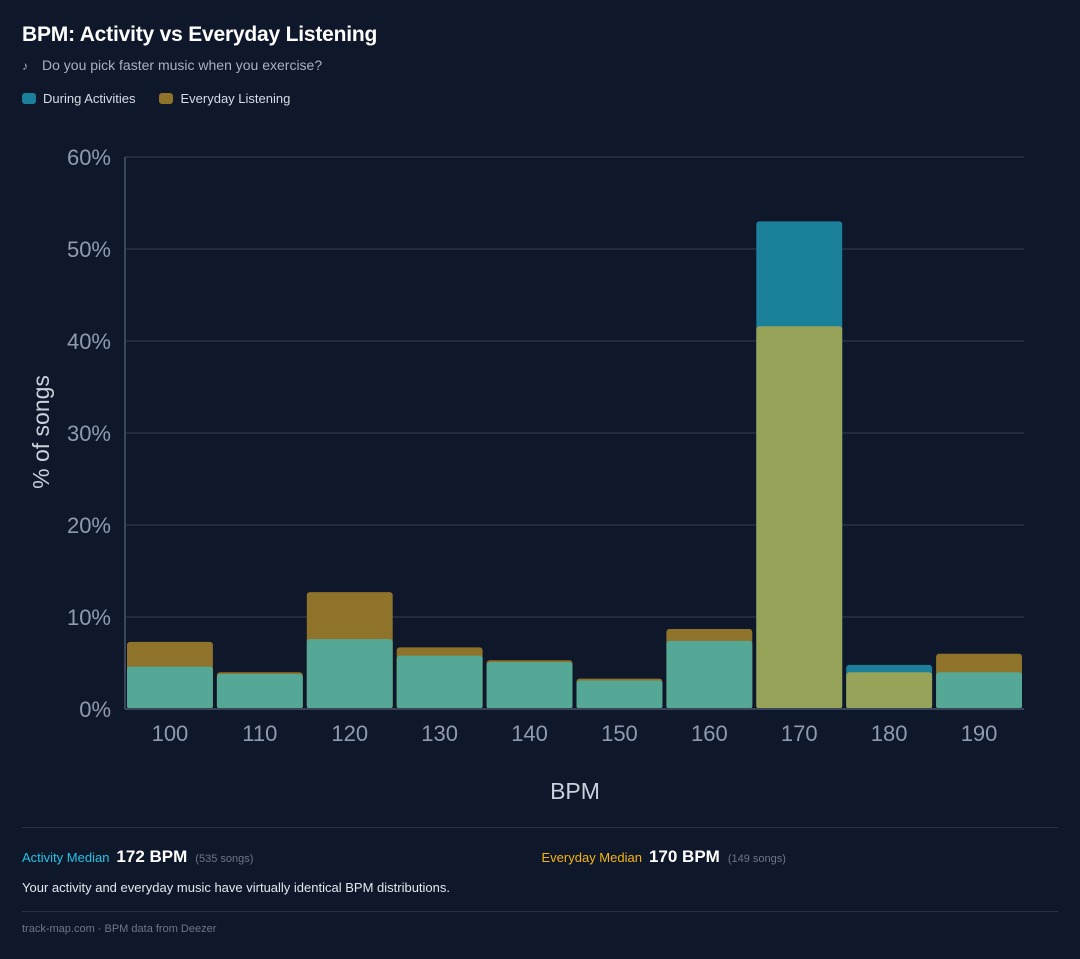  Describe the element at coordinates (349, 733) in the screenshot. I see `x-tick-label: 120` at that location.